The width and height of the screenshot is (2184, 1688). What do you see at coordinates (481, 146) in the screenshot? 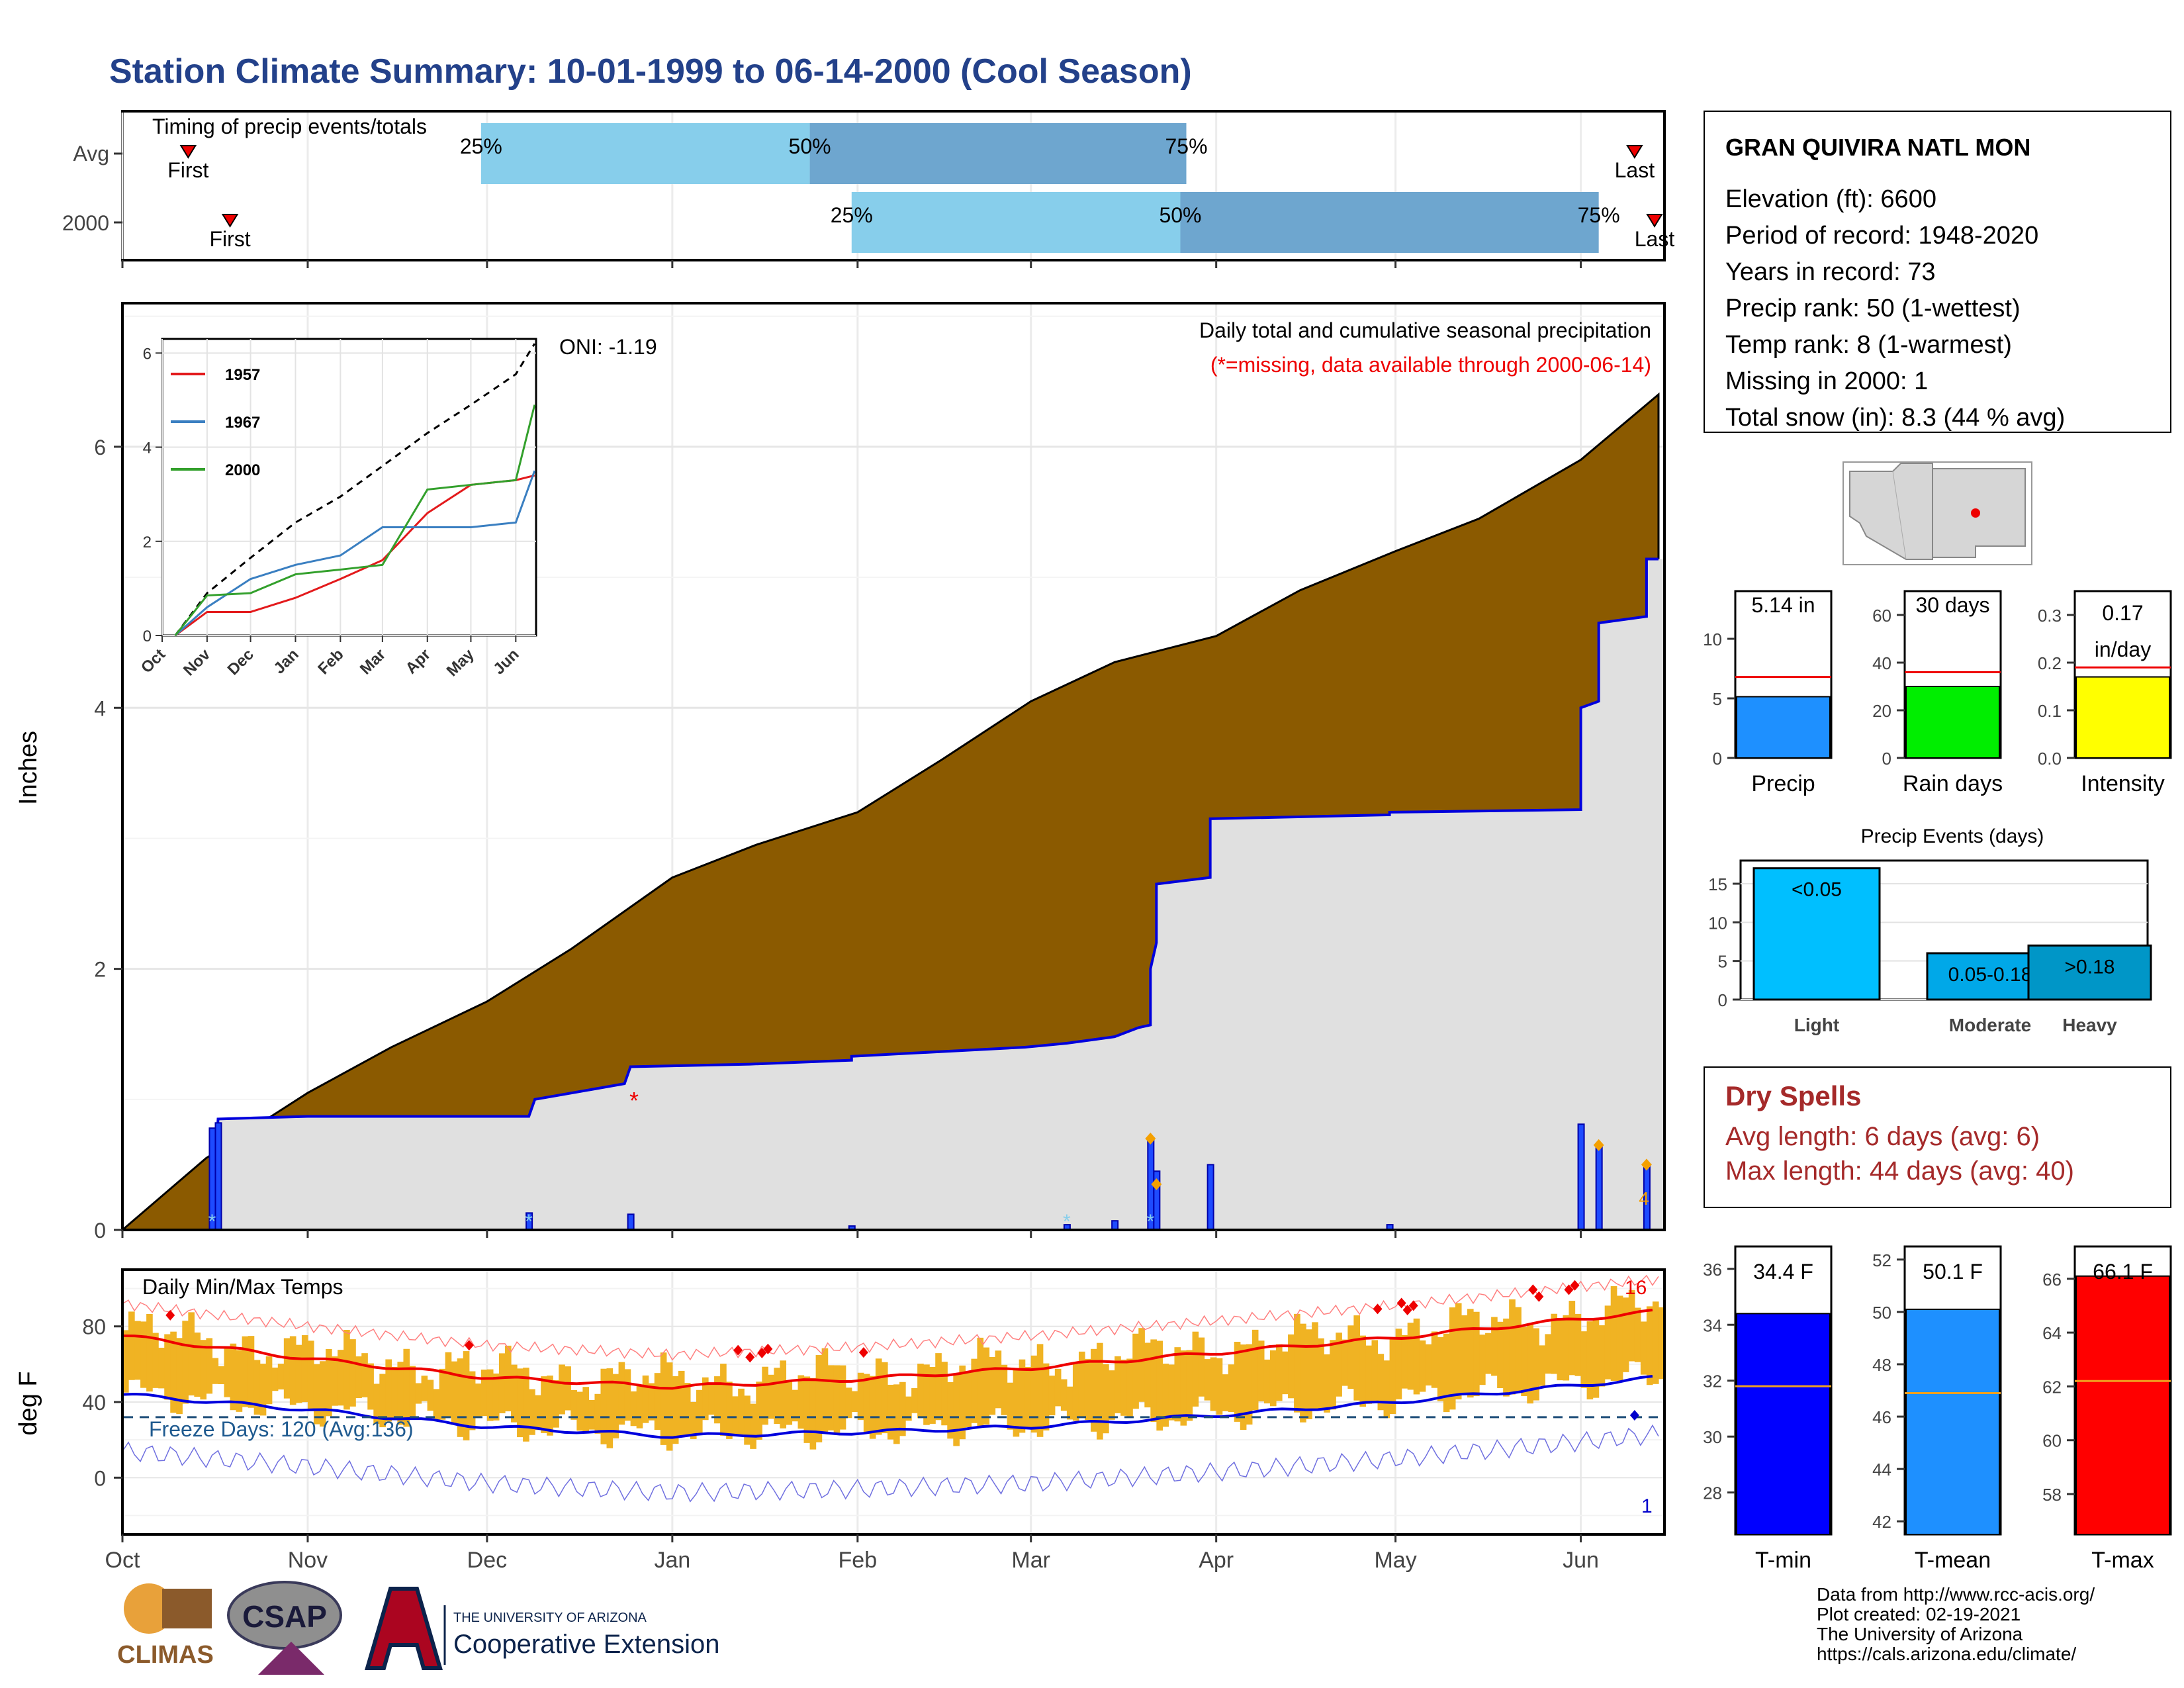
I see `timing-label-25: 25%` at bounding box center [481, 146].